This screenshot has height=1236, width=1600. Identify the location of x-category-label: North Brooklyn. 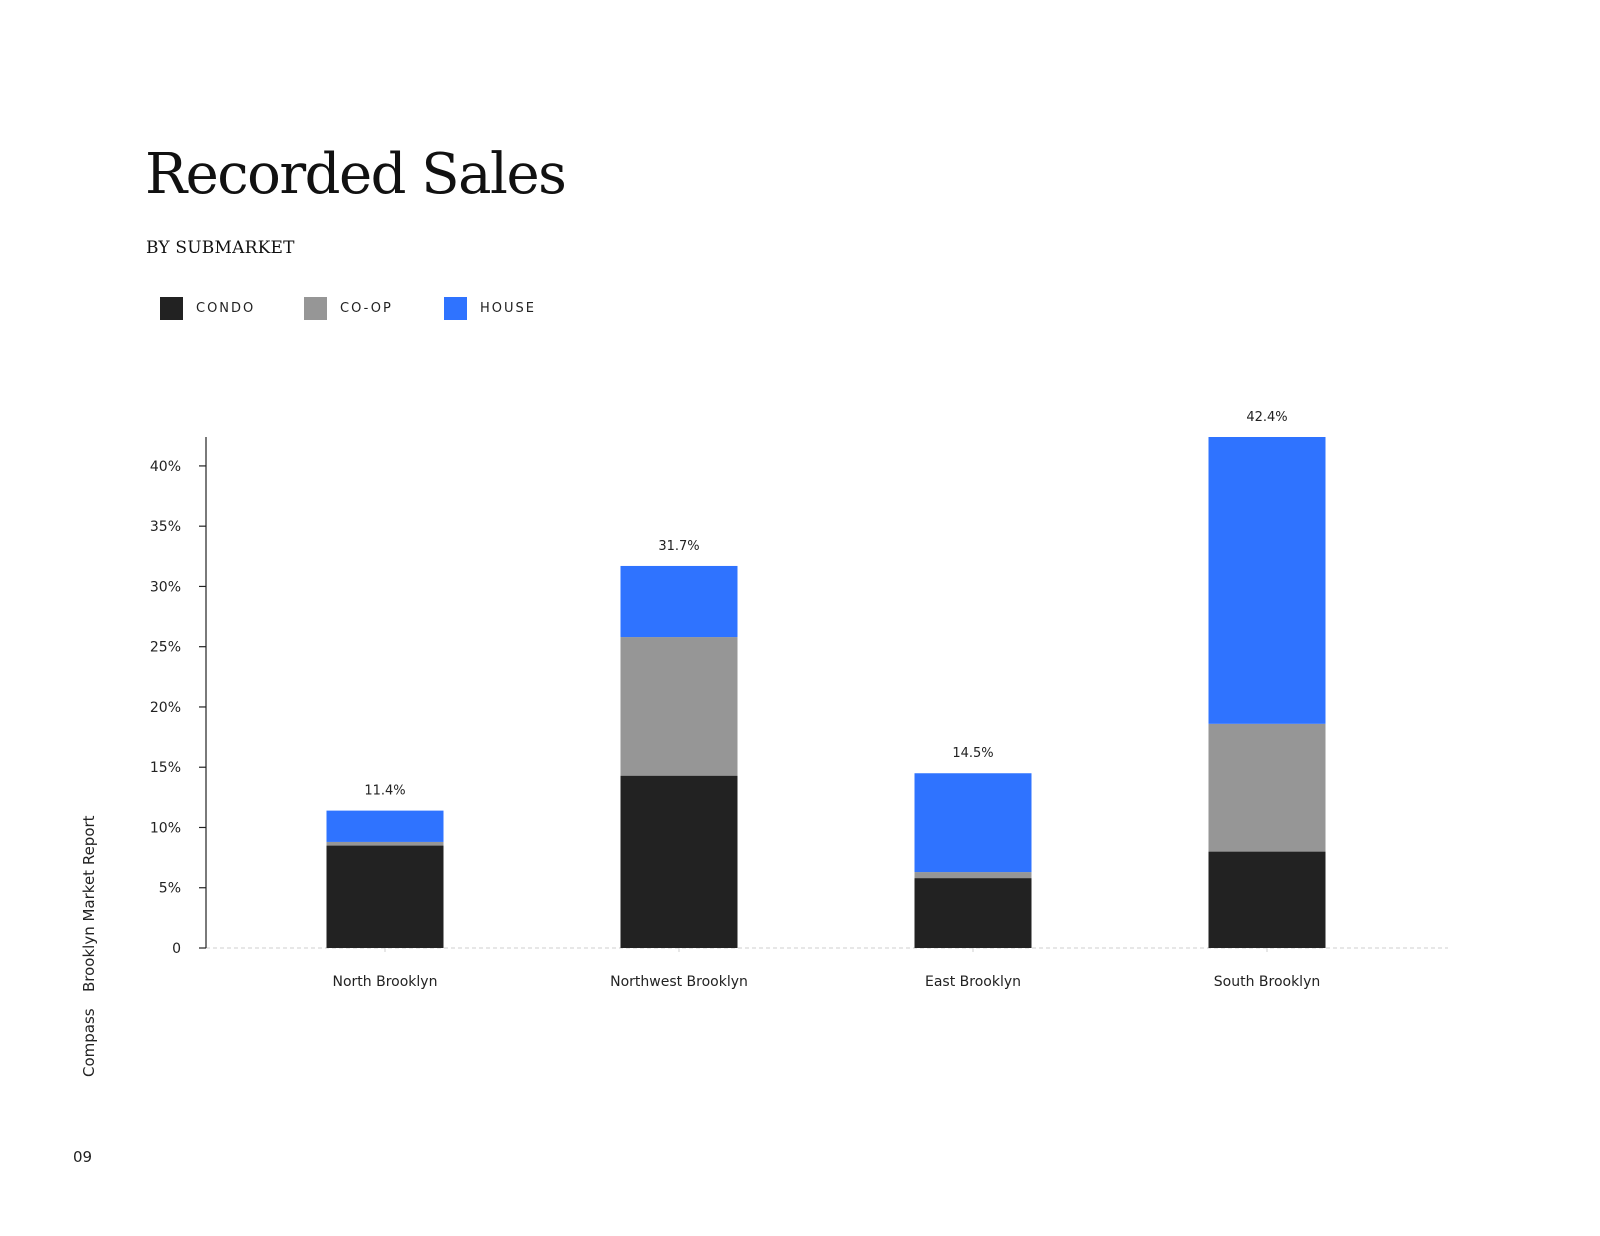
(385, 982).